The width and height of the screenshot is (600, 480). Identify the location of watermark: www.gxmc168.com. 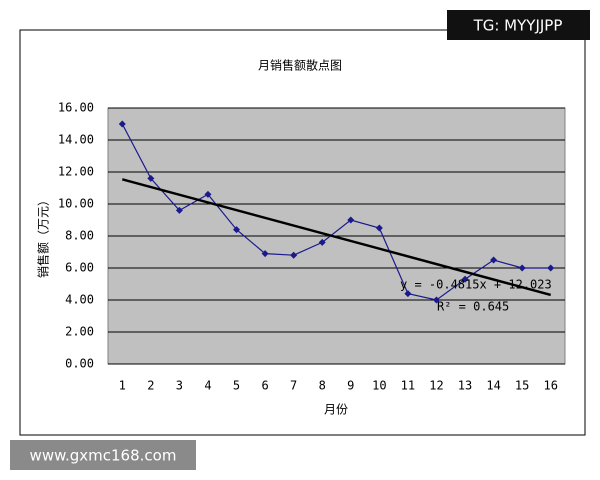
(103, 456).